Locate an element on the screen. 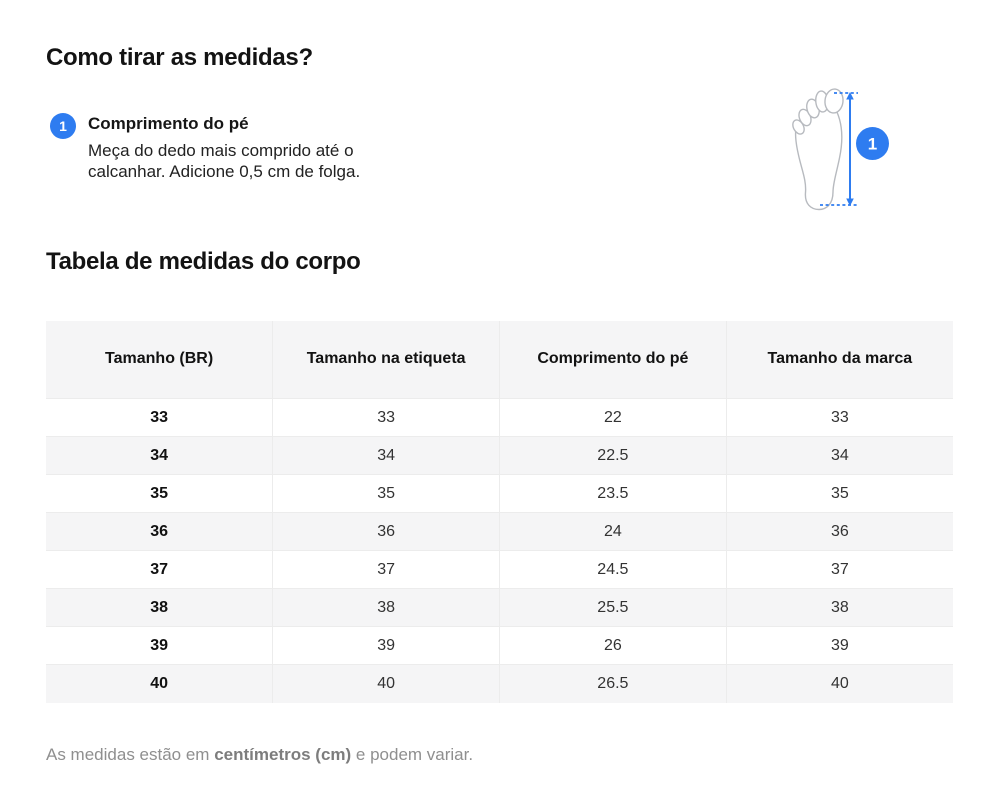 This screenshot has width=1000, height=812. cell-foot-length: 24.5 is located at coordinates (613, 570).